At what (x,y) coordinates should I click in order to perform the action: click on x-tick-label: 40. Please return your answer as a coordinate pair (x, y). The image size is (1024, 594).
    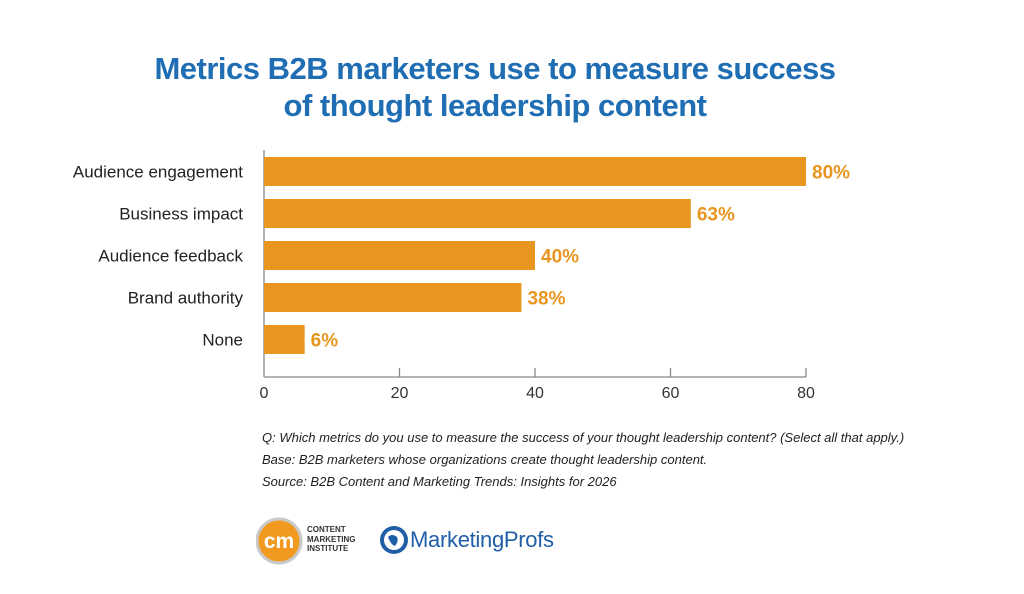
    Looking at the image, I should click on (535, 393).